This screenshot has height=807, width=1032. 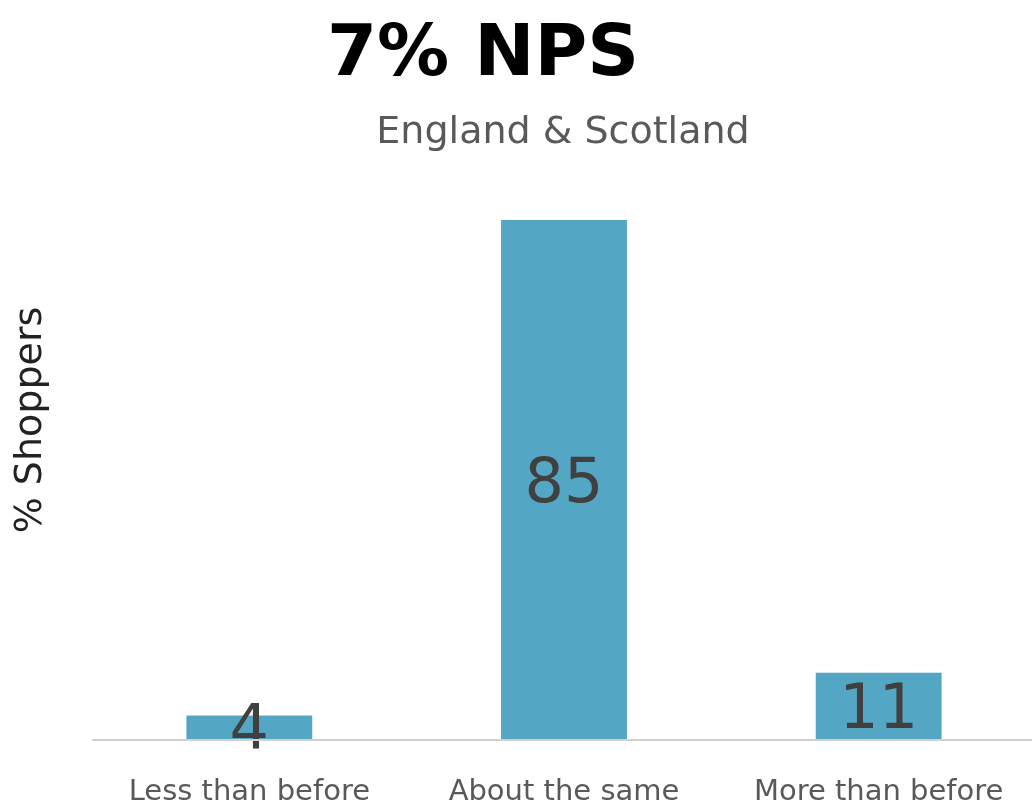 What do you see at coordinates (564, 480) in the screenshot?
I see `data-label: 85` at bounding box center [564, 480].